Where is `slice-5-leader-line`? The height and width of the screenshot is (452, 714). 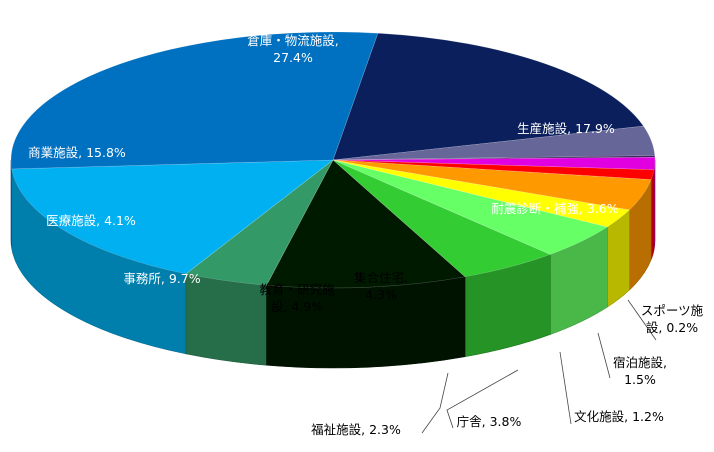
slice-5-leader-line is located at coordinates (482, 399).